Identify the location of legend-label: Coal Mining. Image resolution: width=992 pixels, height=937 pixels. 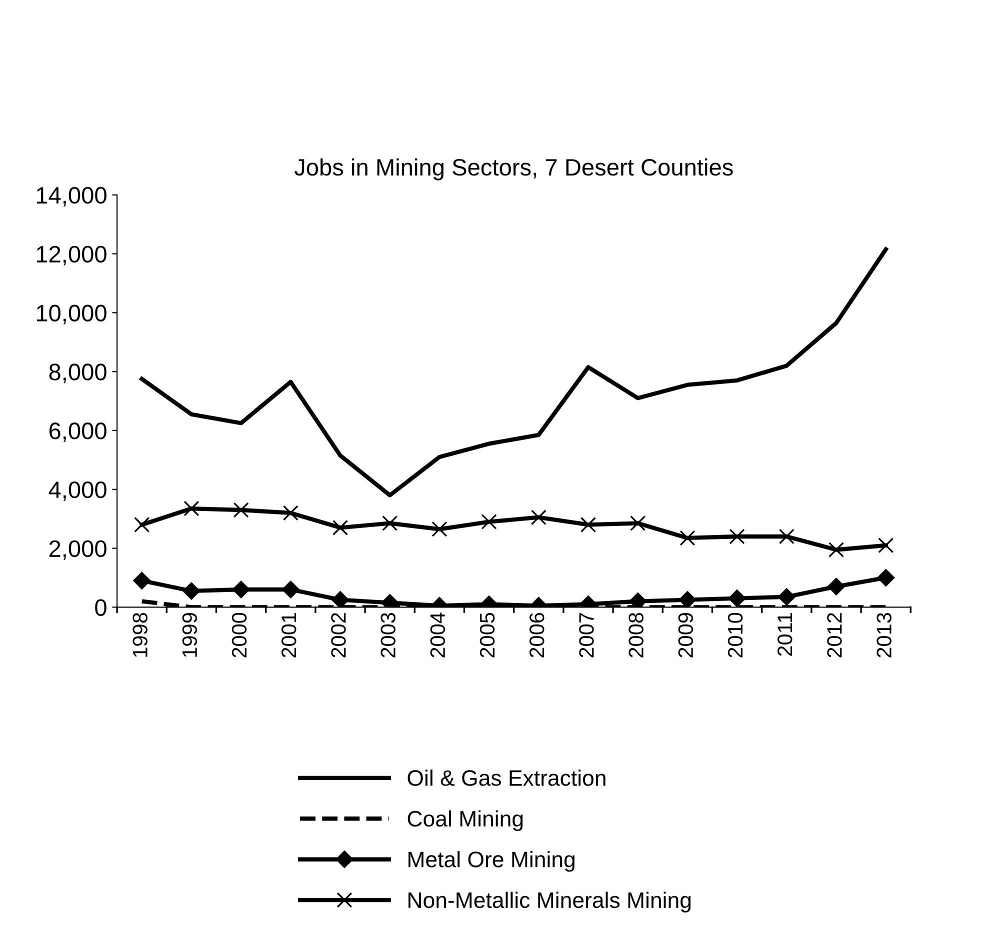
(465, 821).